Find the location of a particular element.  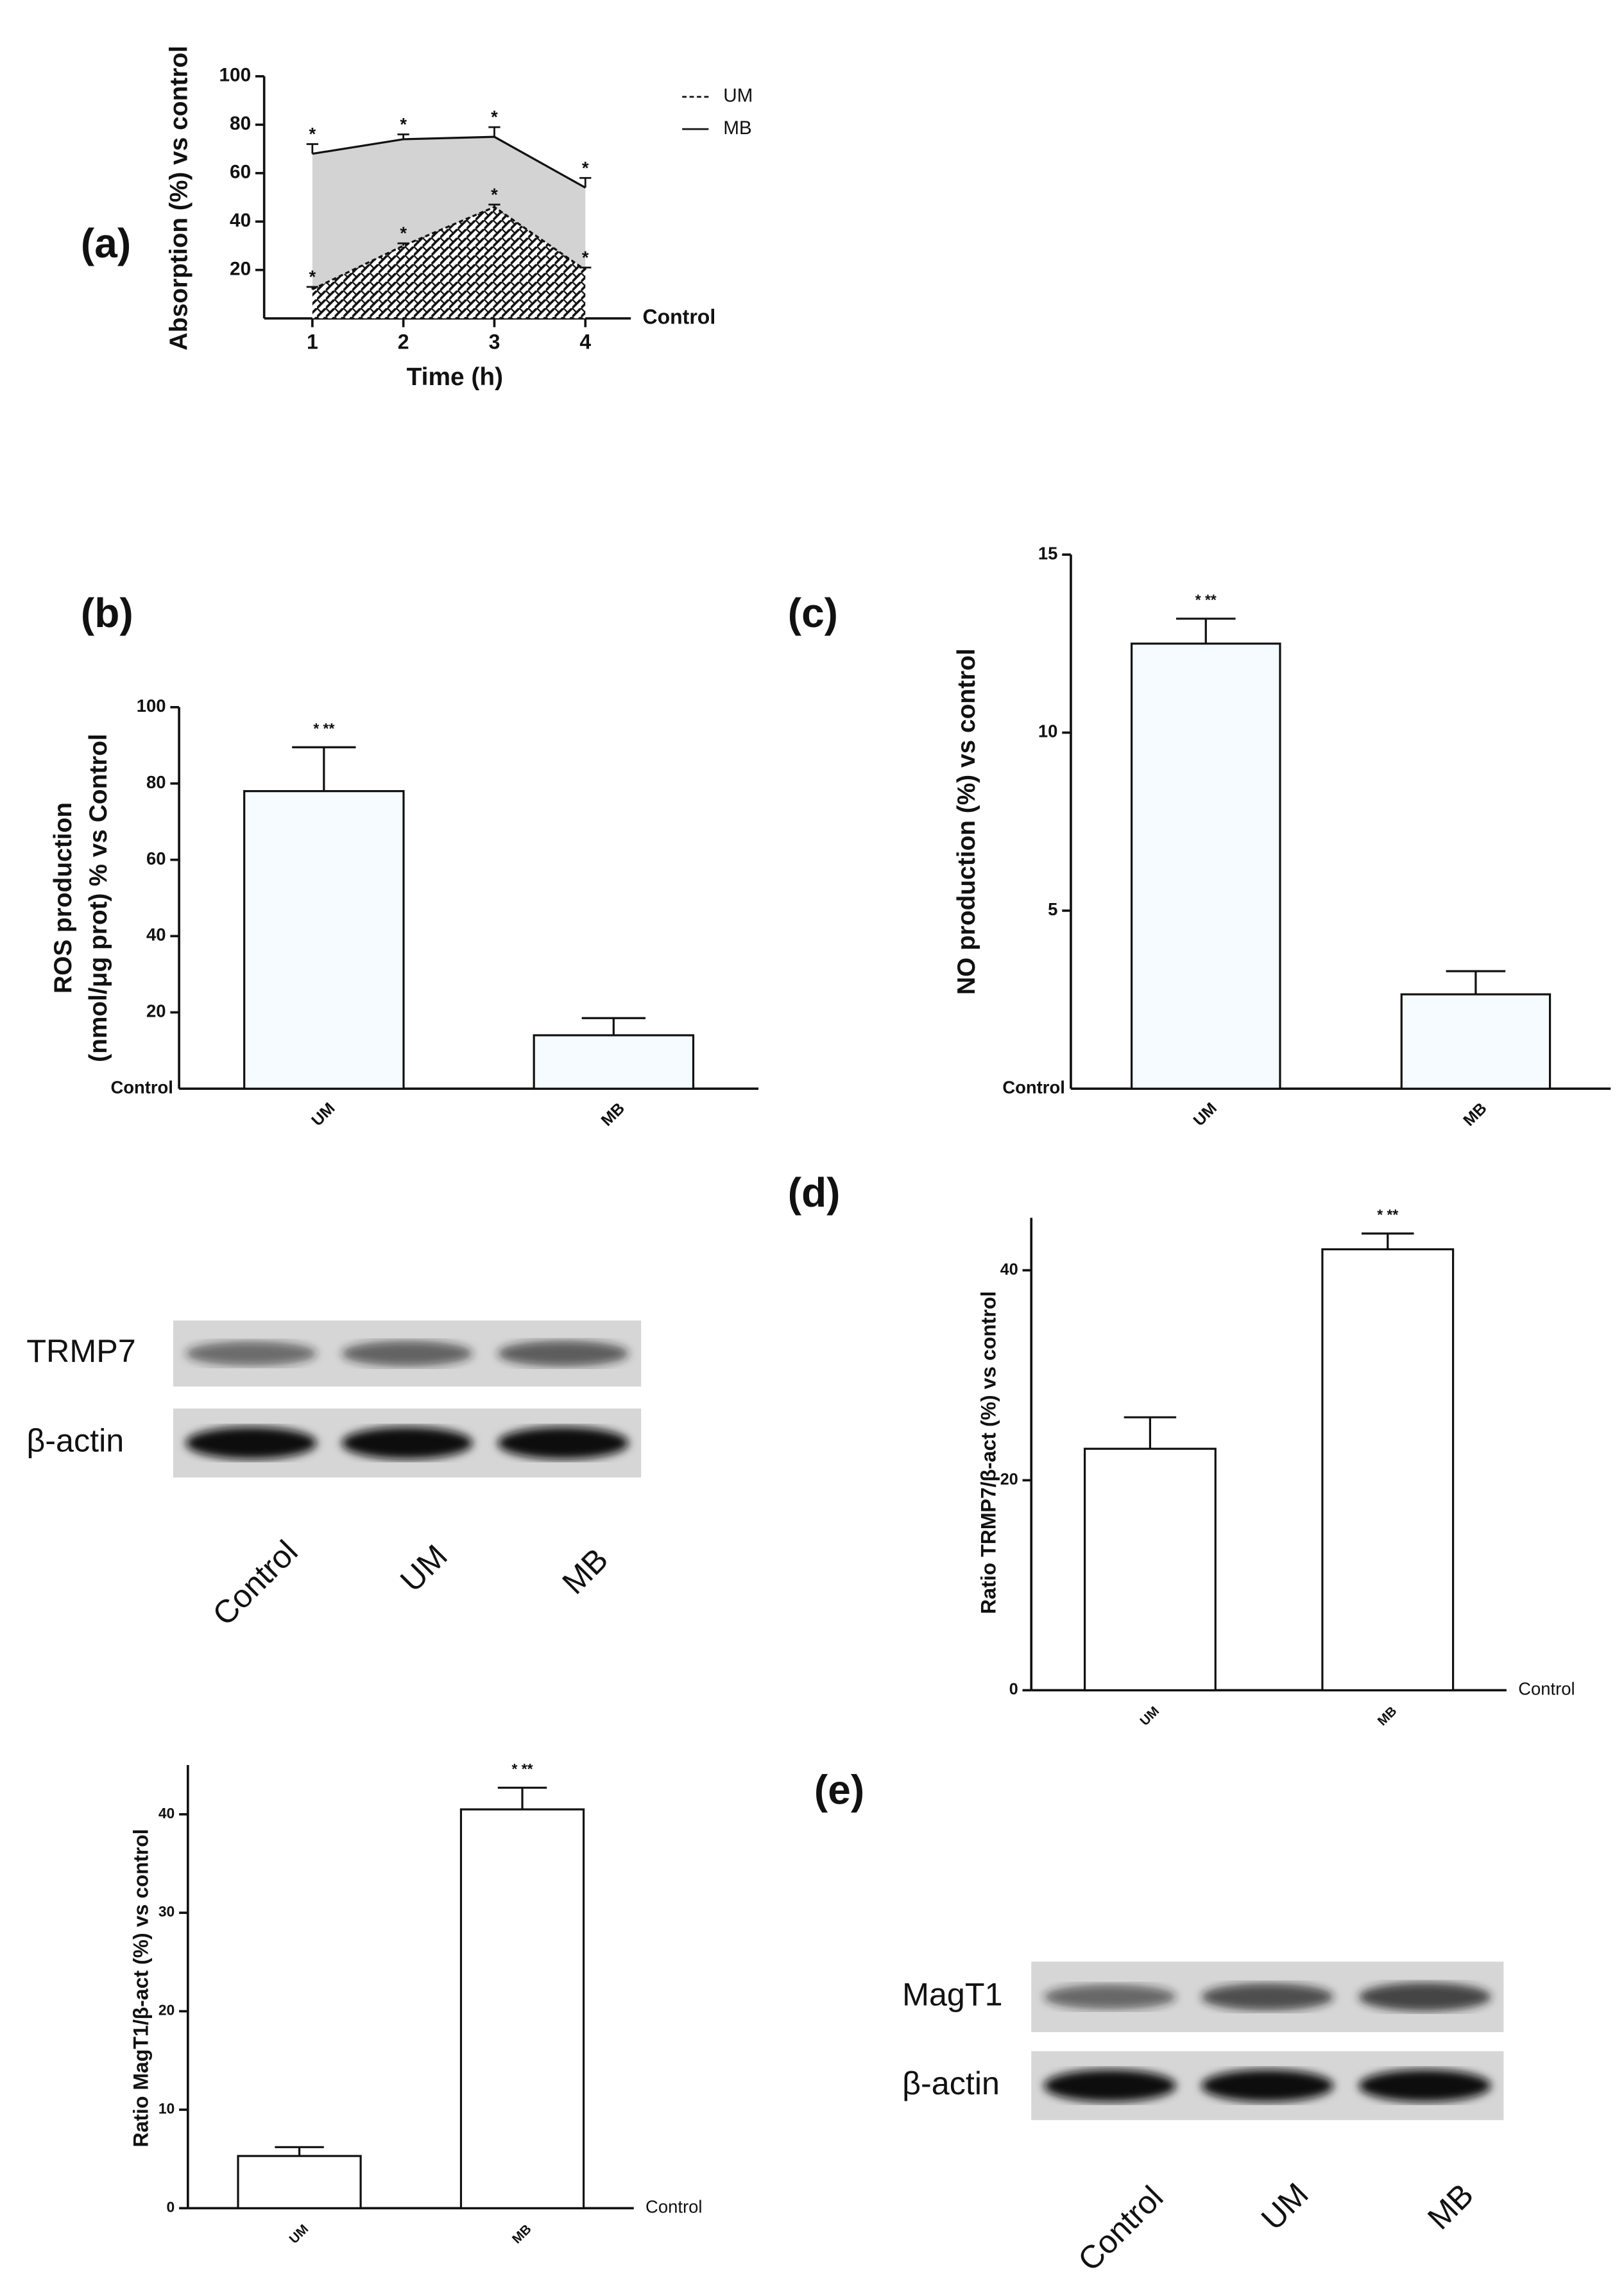

y-tick-label: 15 is located at coordinates (1048, 553).